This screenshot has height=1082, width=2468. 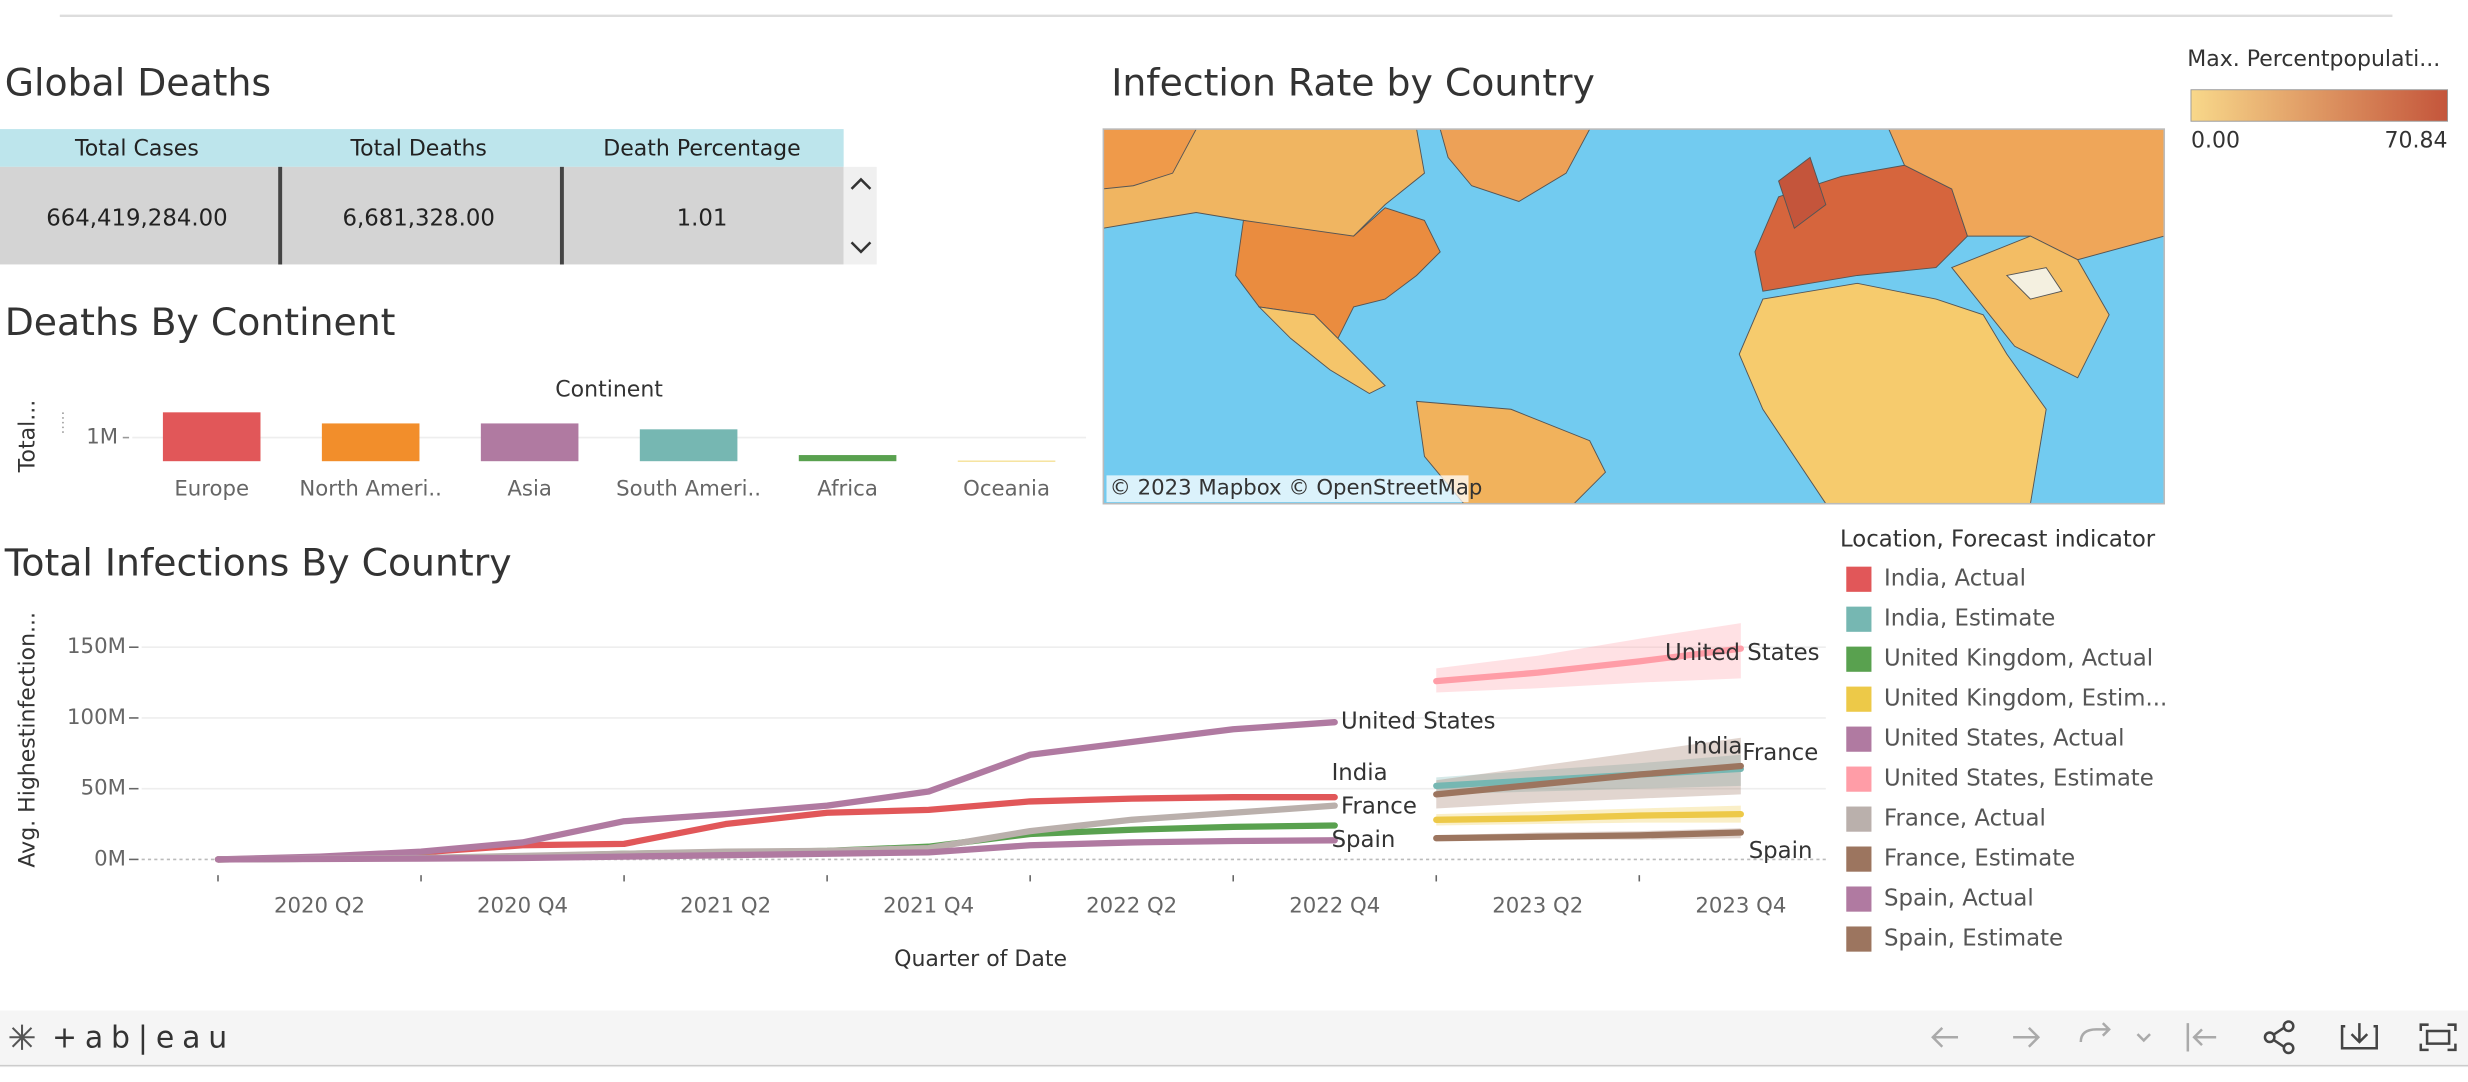 I want to click on table-cell: 6,681,328.00, so click(x=418, y=218).